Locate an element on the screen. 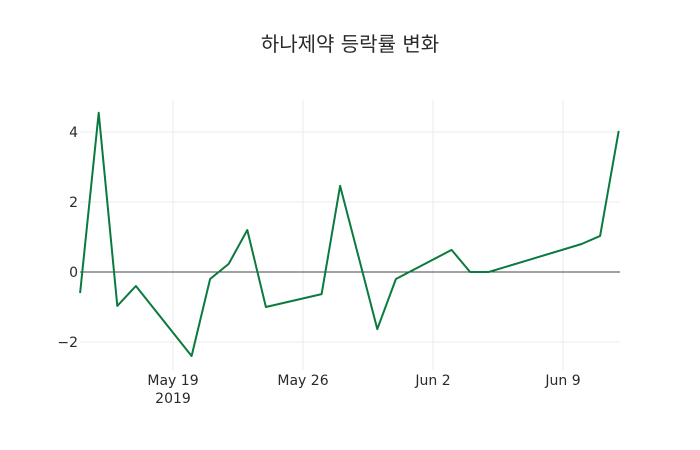 The image size is (700, 450). y-tick-label: 2 is located at coordinates (73, 203).